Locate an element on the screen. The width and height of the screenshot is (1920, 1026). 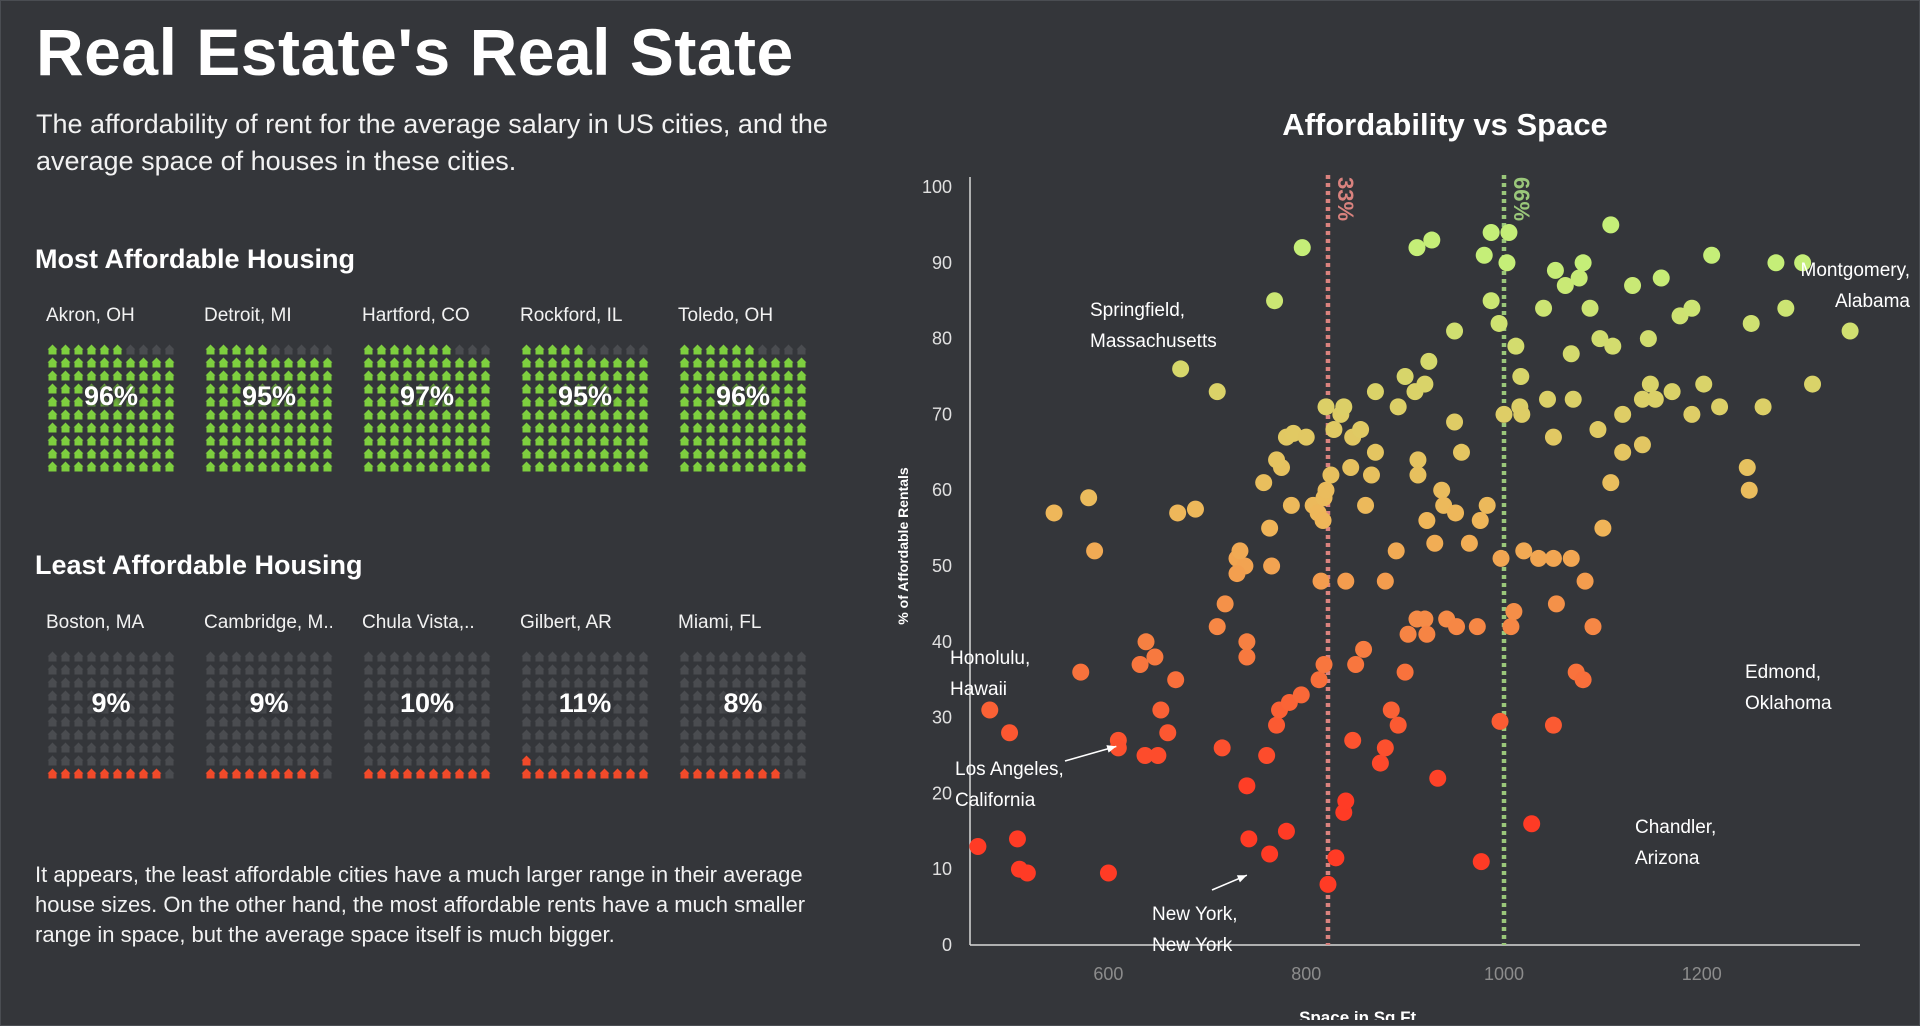
y-tick-label: 30 is located at coordinates (942, 718).